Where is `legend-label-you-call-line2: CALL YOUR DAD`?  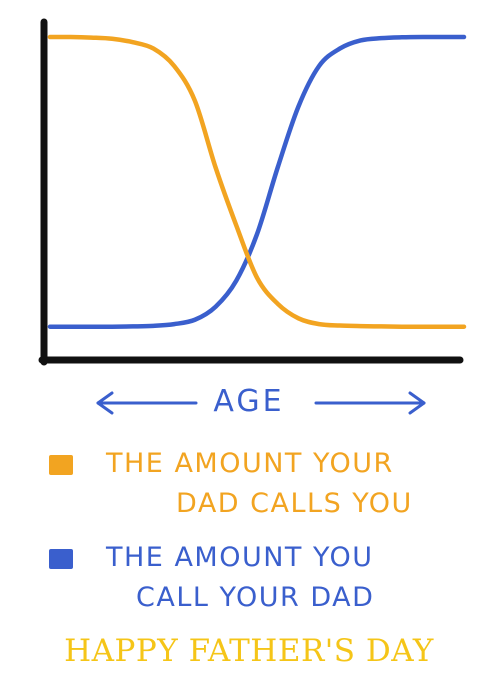 legend-label-you-call-line2: CALL YOUR DAD is located at coordinates (255, 597).